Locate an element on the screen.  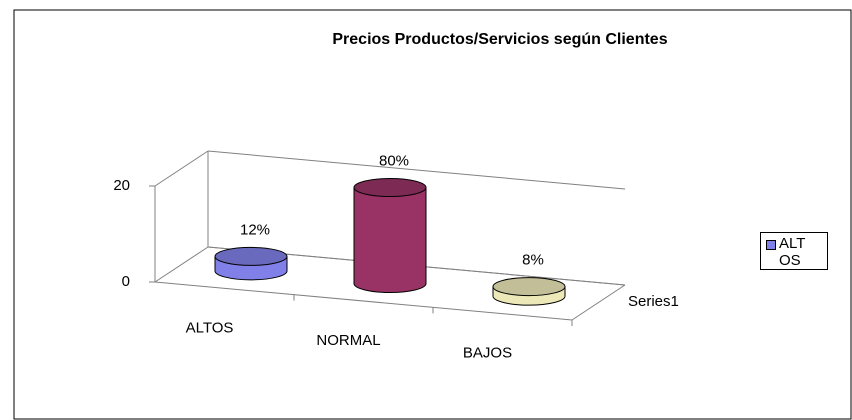
cylinder-body is located at coordinates (390, 235).